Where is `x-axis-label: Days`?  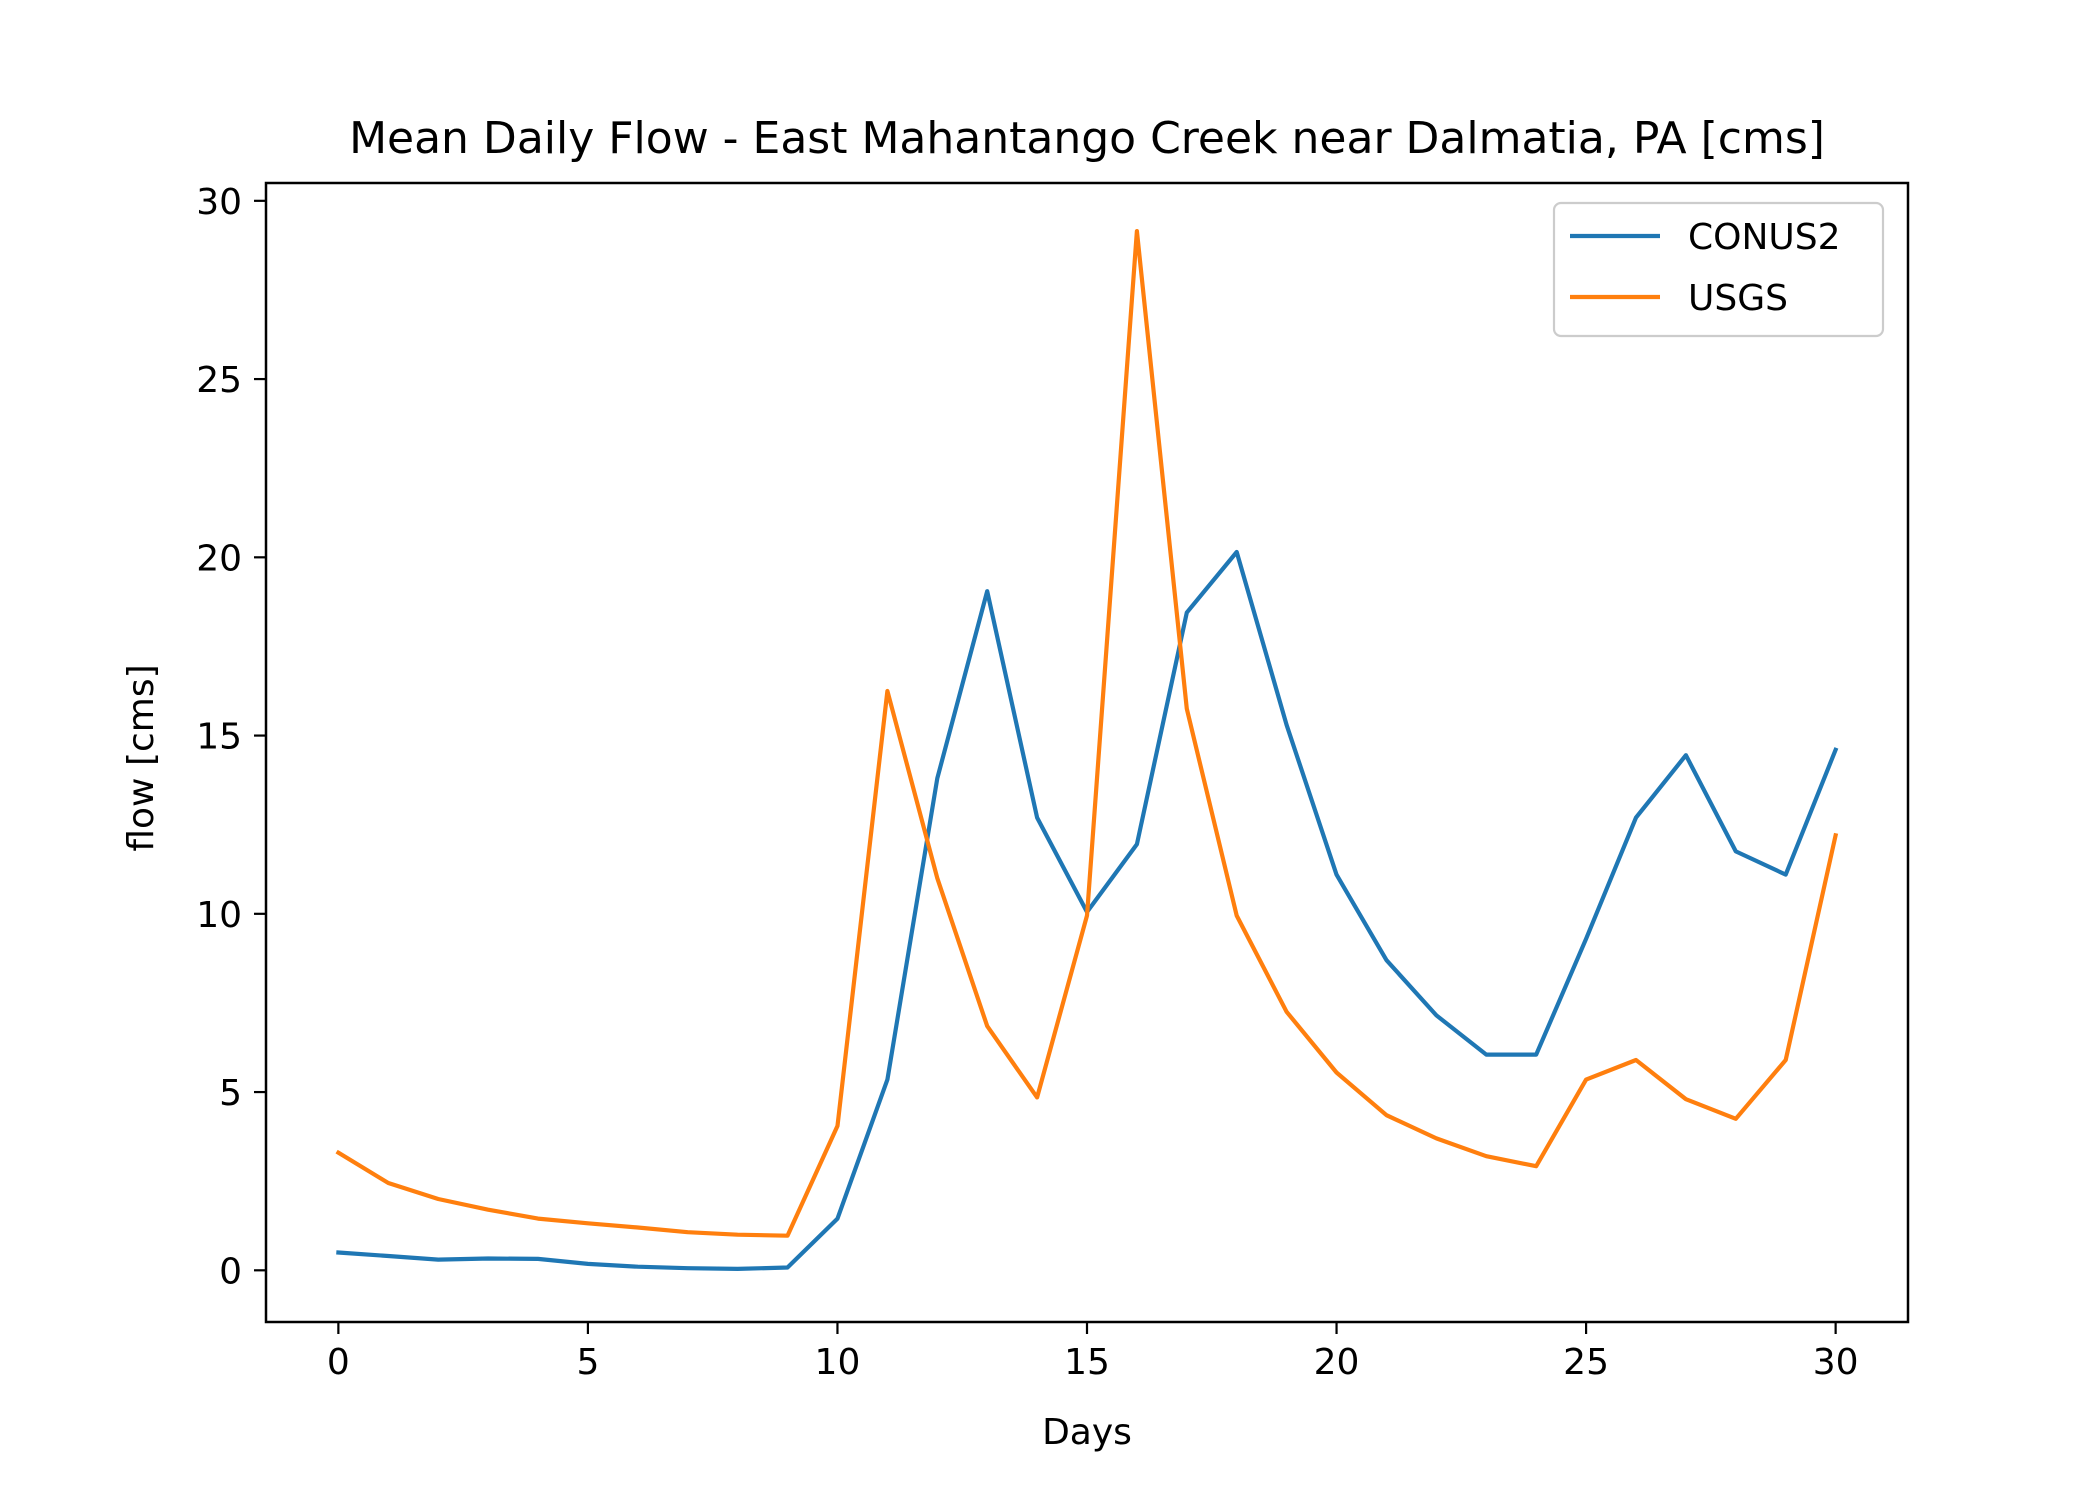
x-axis-label: Days is located at coordinates (1087, 1432).